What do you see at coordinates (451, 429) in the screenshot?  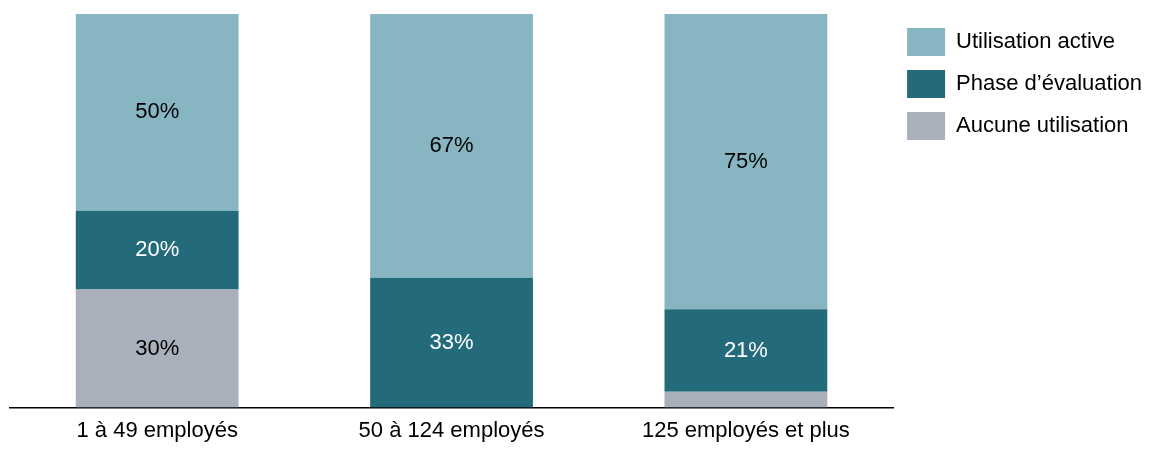 I see `x-tick-label: 50 à 124 employés` at bounding box center [451, 429].